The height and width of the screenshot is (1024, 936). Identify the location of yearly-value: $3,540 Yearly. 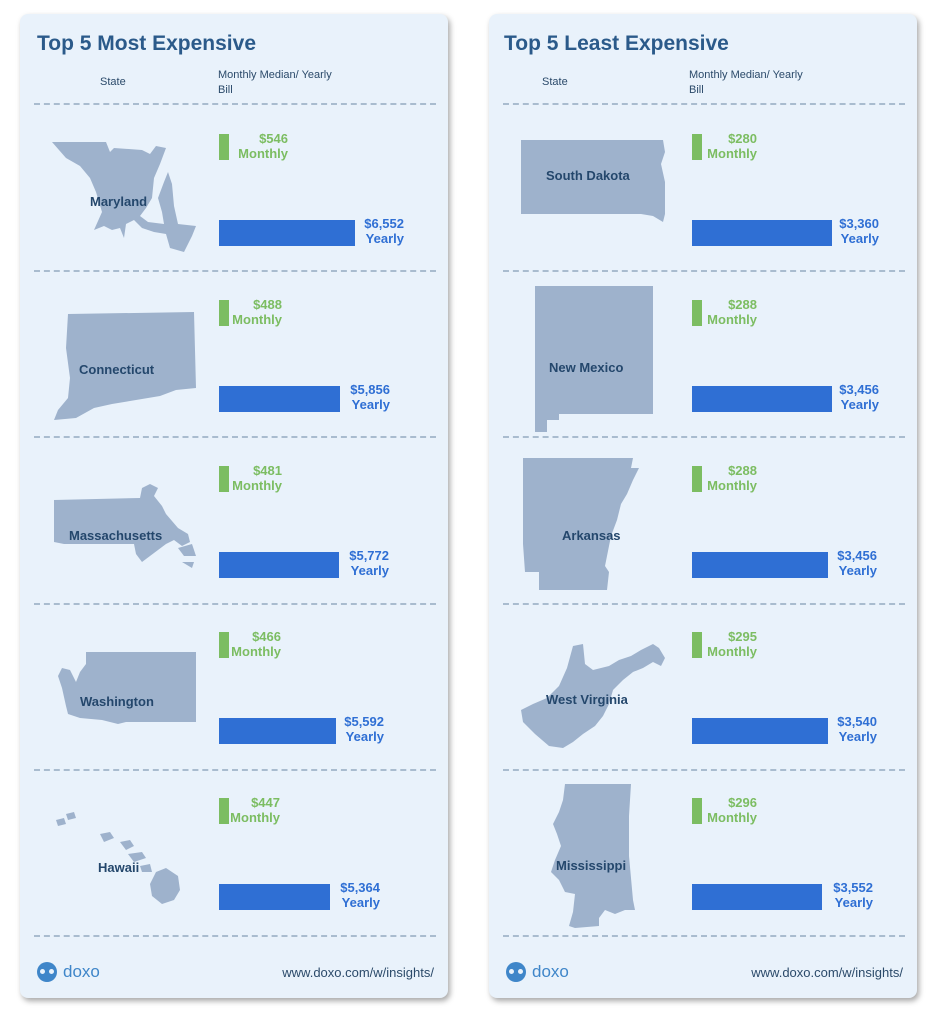
(857, 729).